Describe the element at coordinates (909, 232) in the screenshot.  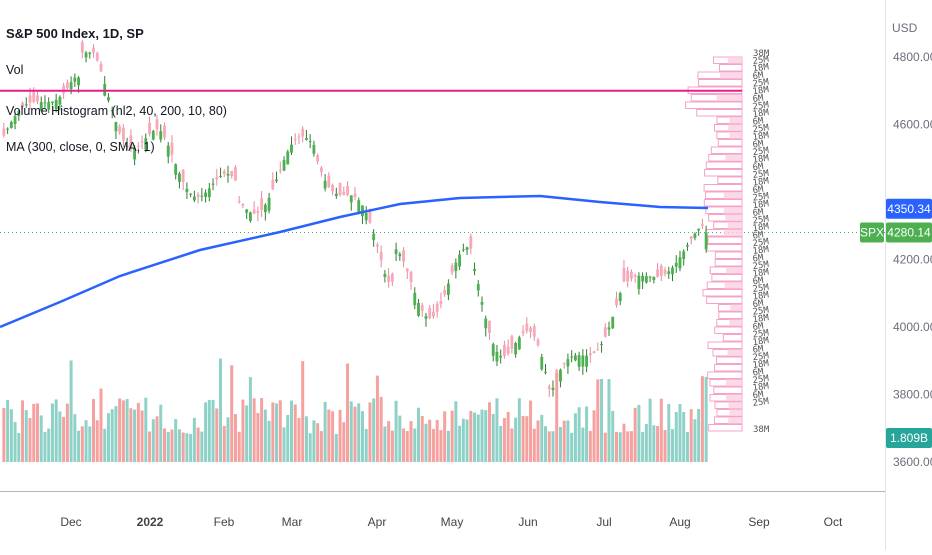
I see `last-price-badge: 4280.14` at that location.